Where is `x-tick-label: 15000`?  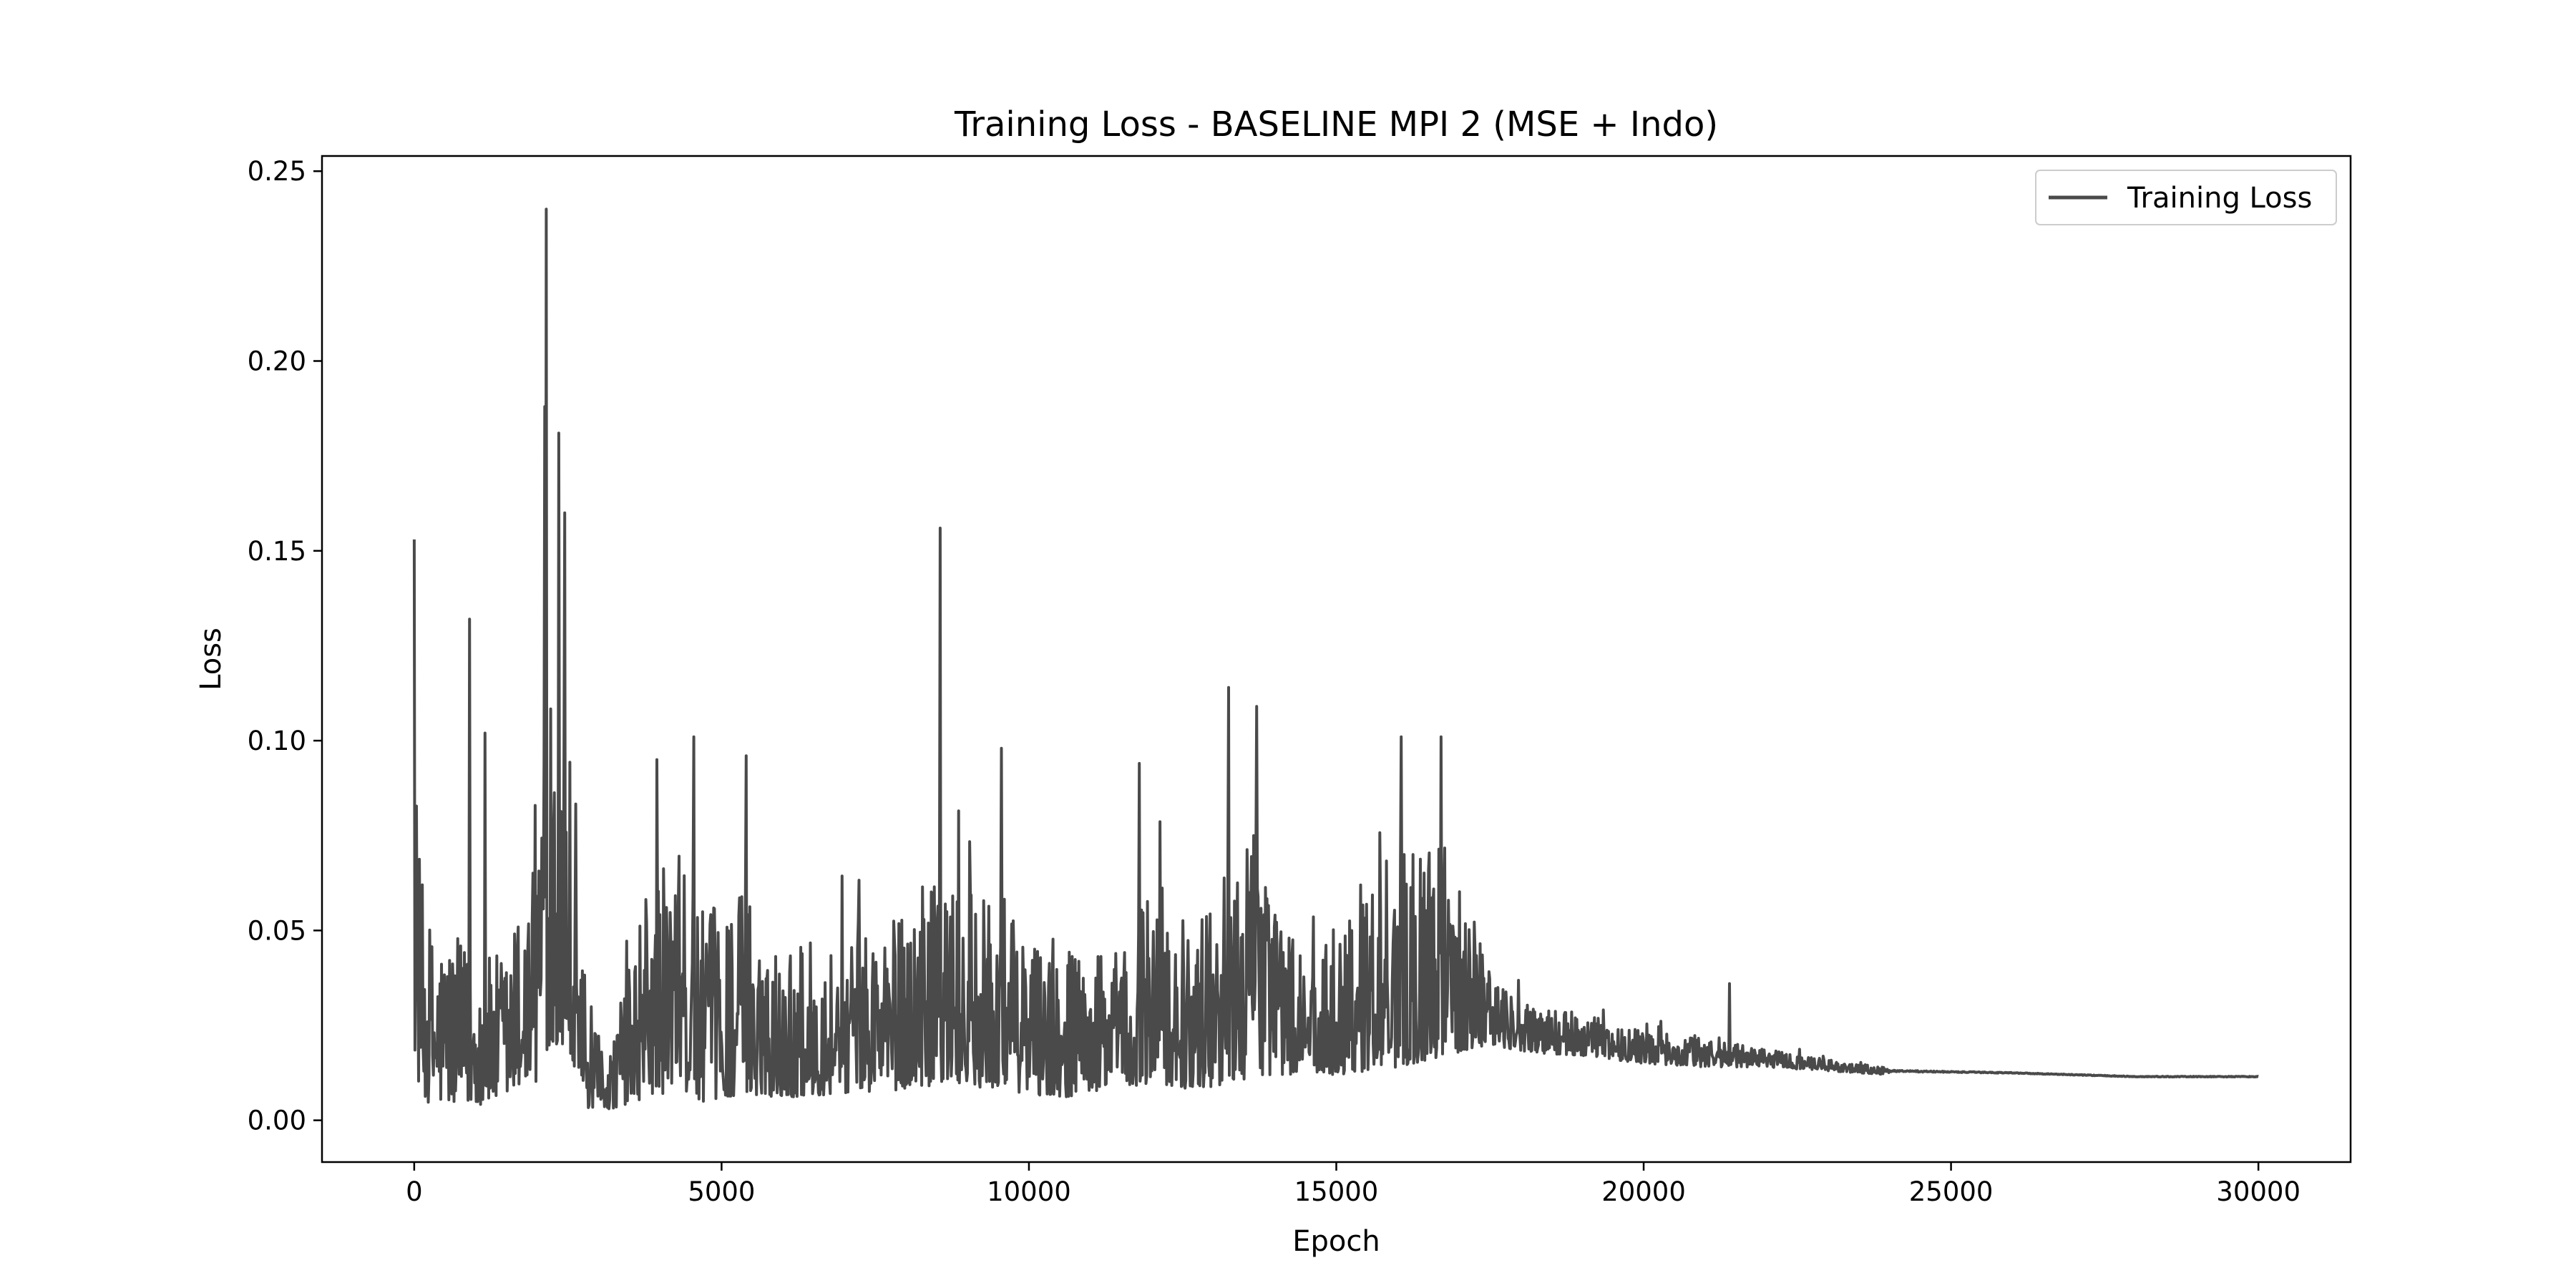 x-tick-label: 15000 is located at coordinates (1336, 1191).